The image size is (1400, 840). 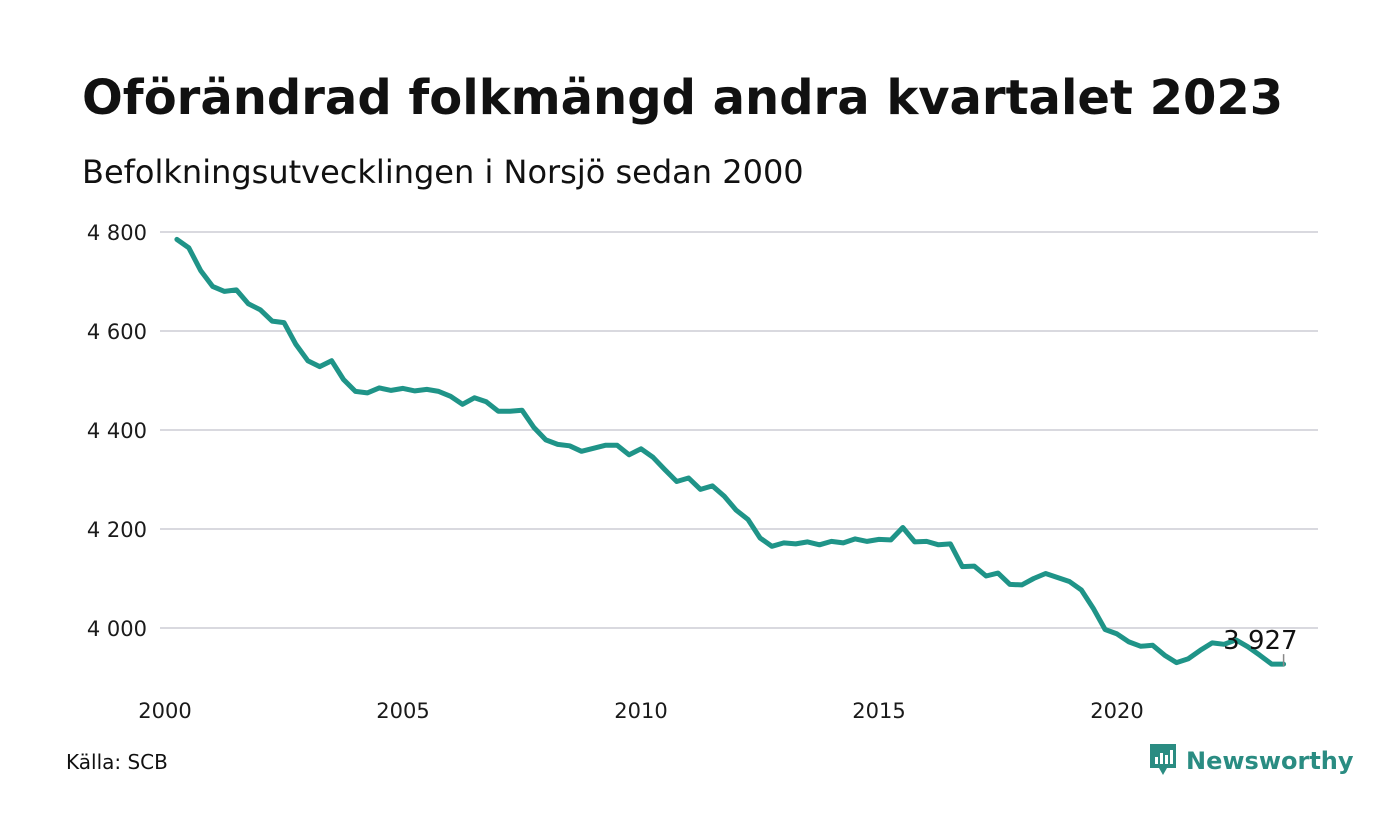 I want to click on brand-logo: Newsworthy, so click(x=1251, y=761).